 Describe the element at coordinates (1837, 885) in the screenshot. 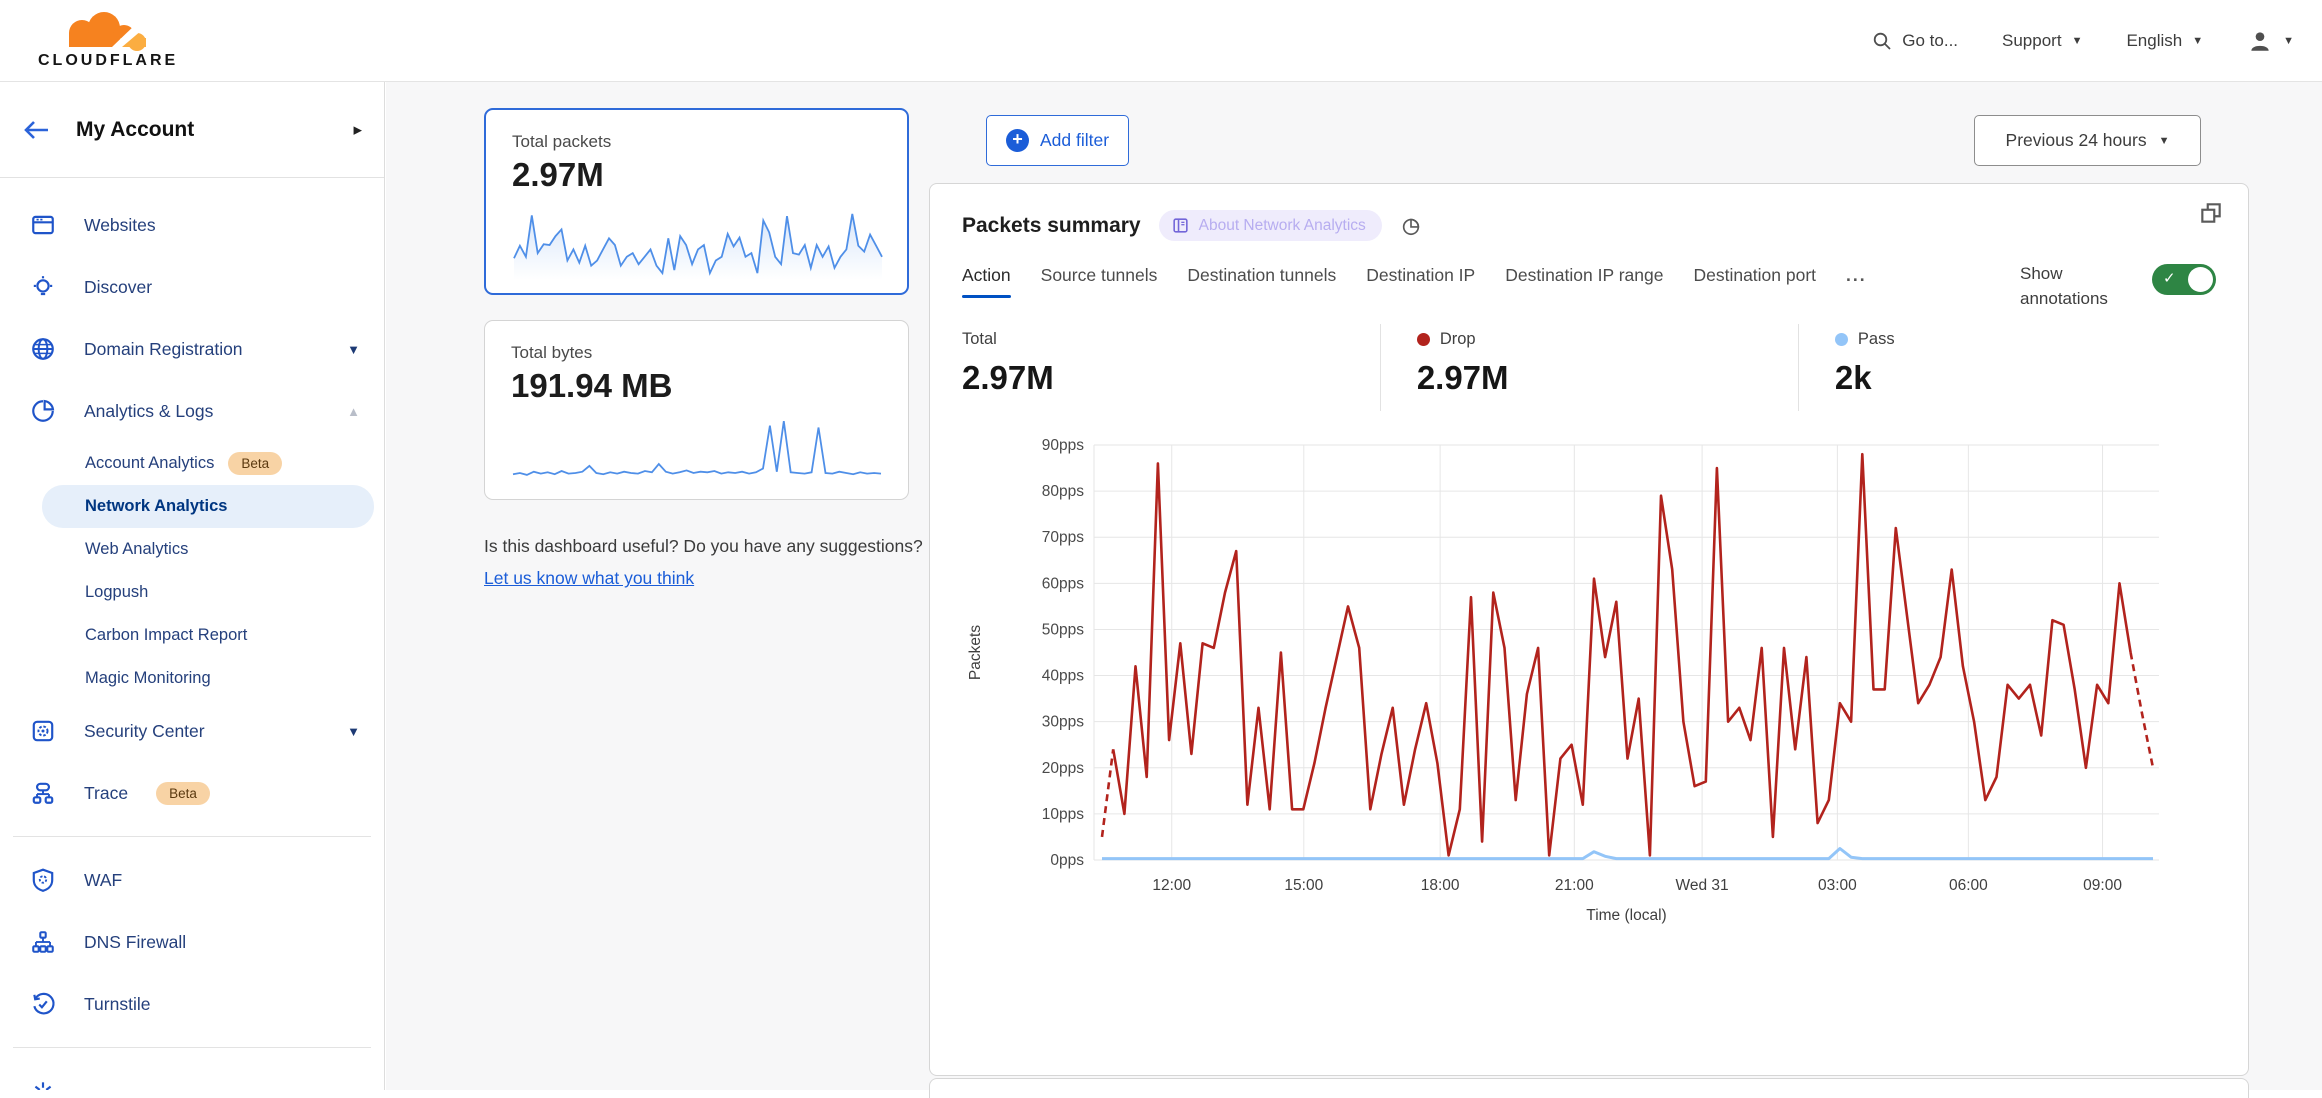

I see `svg-text: 03:00` at that location.